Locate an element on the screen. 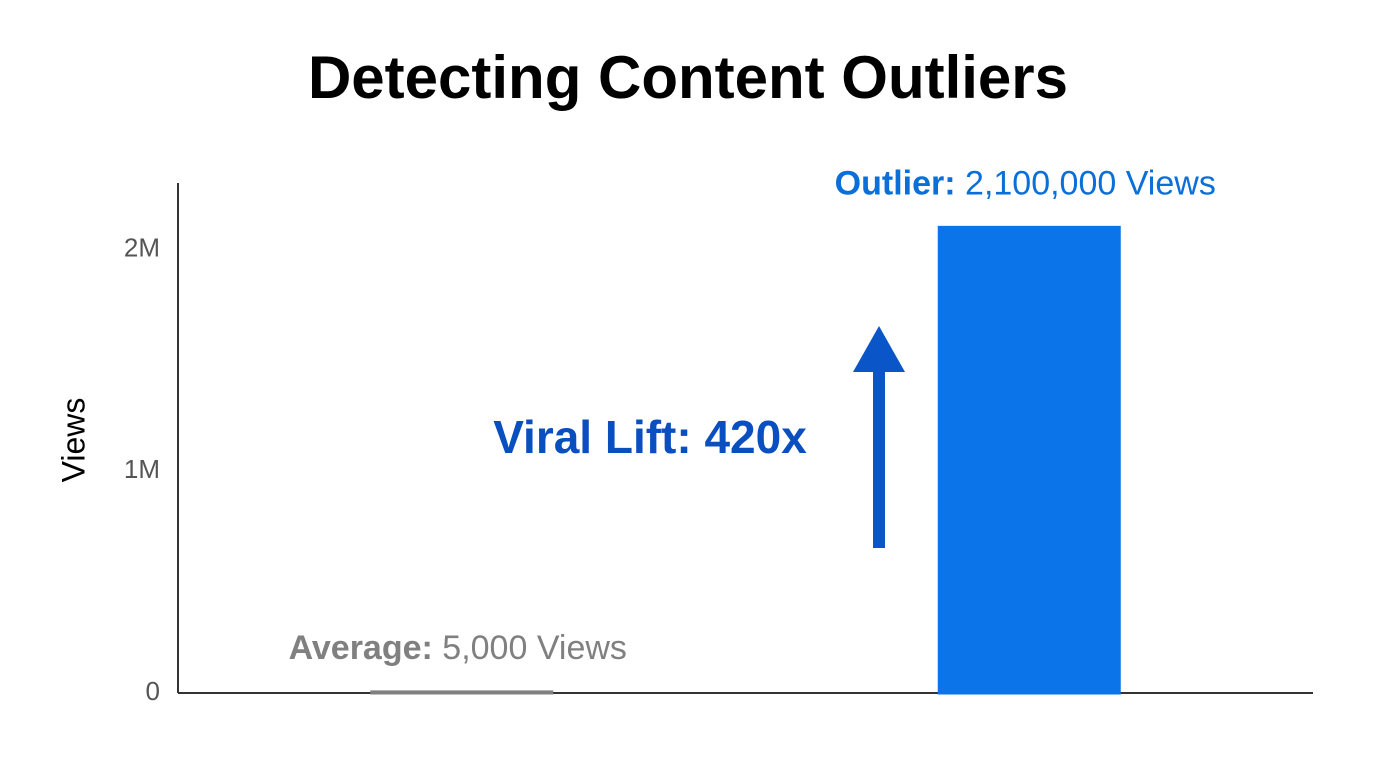 The width and height of the screenshot is (1376, 768). data-label-value: 5,000 Views is located at coordinates (534, 648).